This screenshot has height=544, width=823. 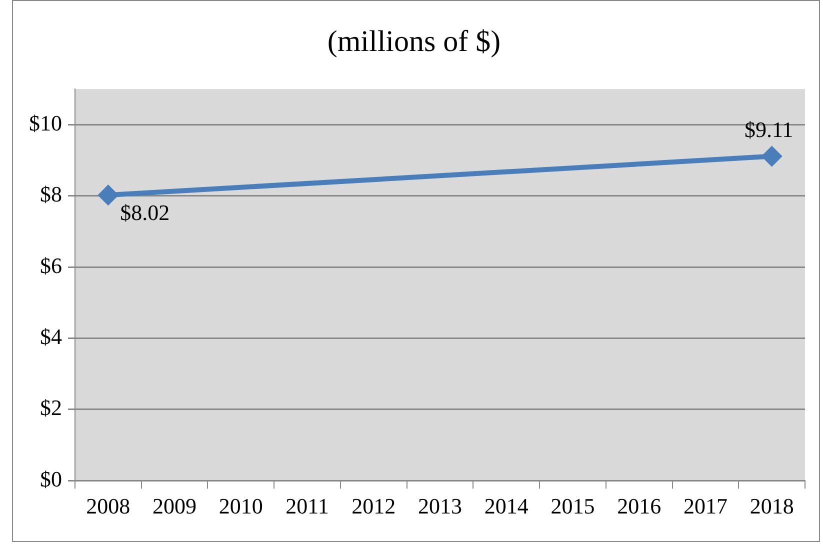 I want to click on x-tick-label: 2009, so click(x=174, y=506).